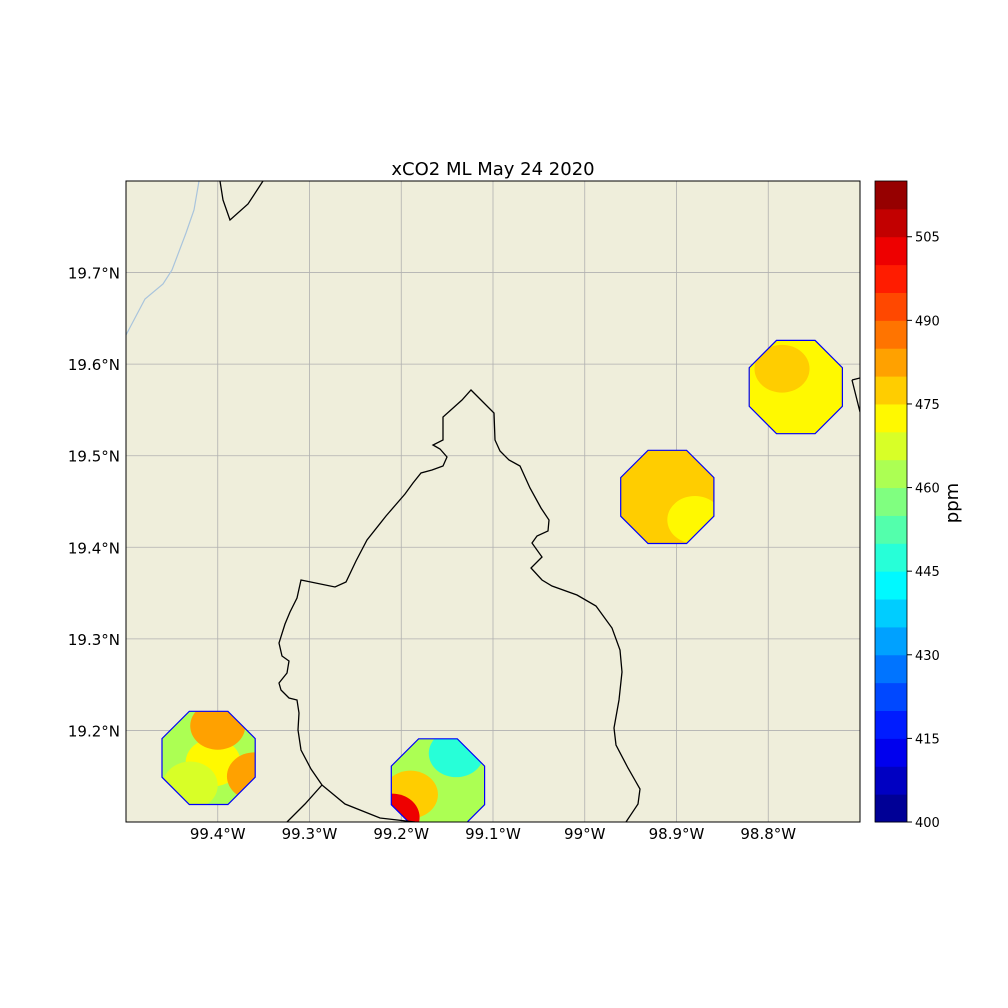 The height and width of the screenshot is (1008, 1008). Describe the element at coordinates (94, 274) in the screenshot. I see `lat-tick-label: 19.7°N` at that location.